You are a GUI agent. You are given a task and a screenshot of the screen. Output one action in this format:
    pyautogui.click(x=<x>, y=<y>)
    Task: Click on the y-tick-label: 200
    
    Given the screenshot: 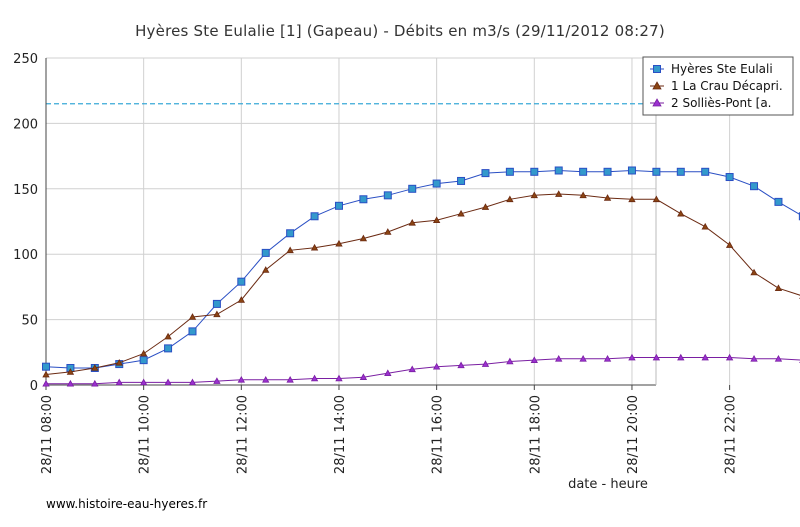 What is the action you would take?
    pyautogui.click(x=25, y=124)
    